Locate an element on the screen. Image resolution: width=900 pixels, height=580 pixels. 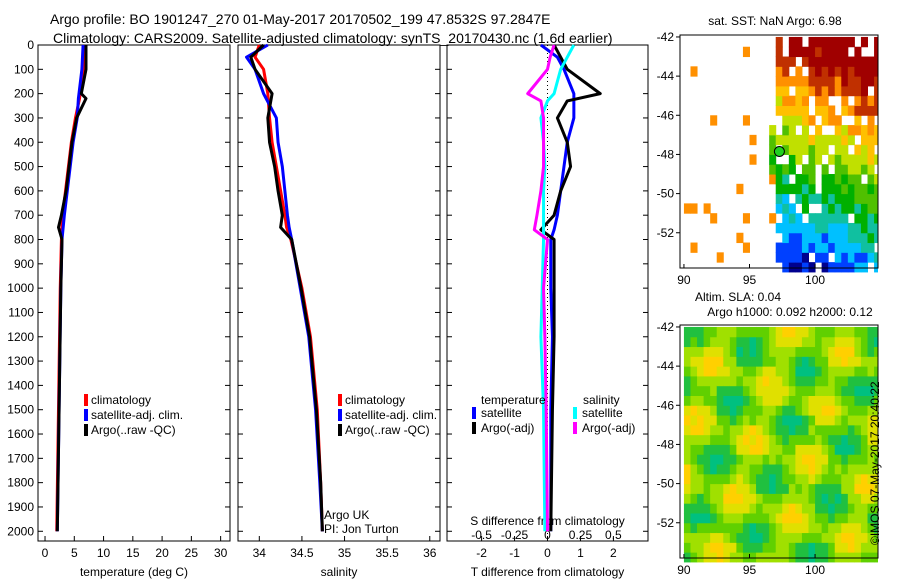
argo-position-marker is located at coordinates (779, 151).